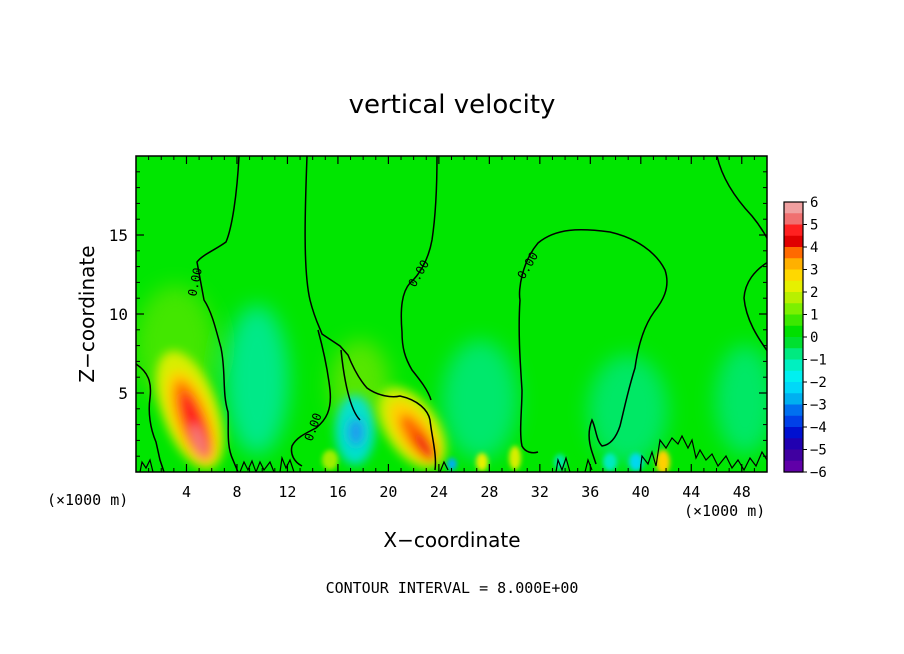  What do you see at coordinates (540, 492) in the screenshot?
I see `x-tick-label: 32` at bounding box center [540, 492].